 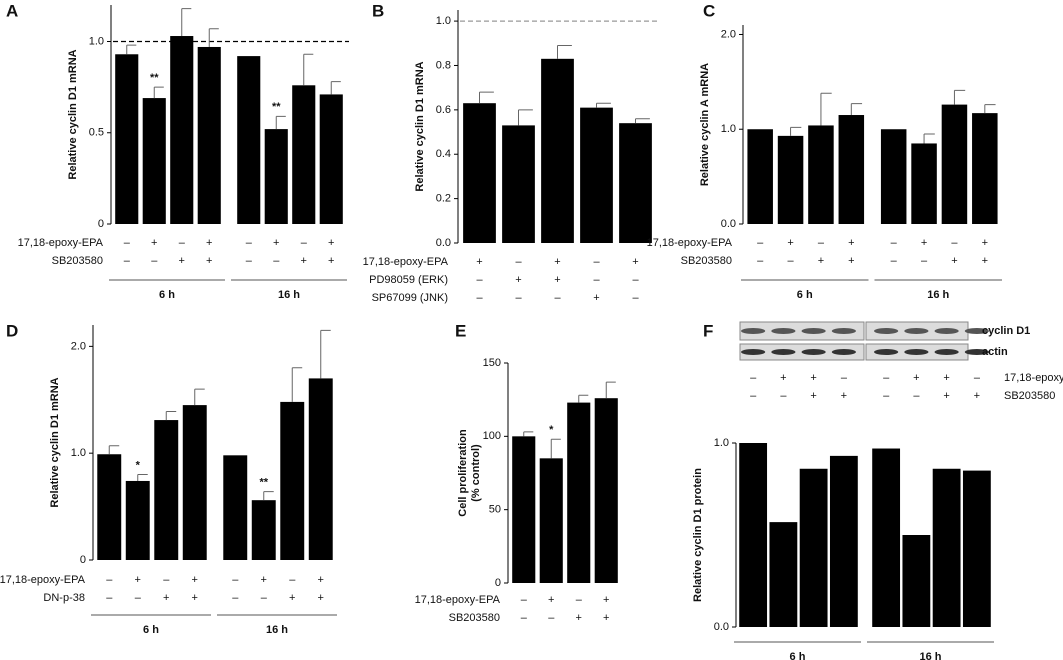 I want to click on panel-letter: A, so click(x=12, y=10).